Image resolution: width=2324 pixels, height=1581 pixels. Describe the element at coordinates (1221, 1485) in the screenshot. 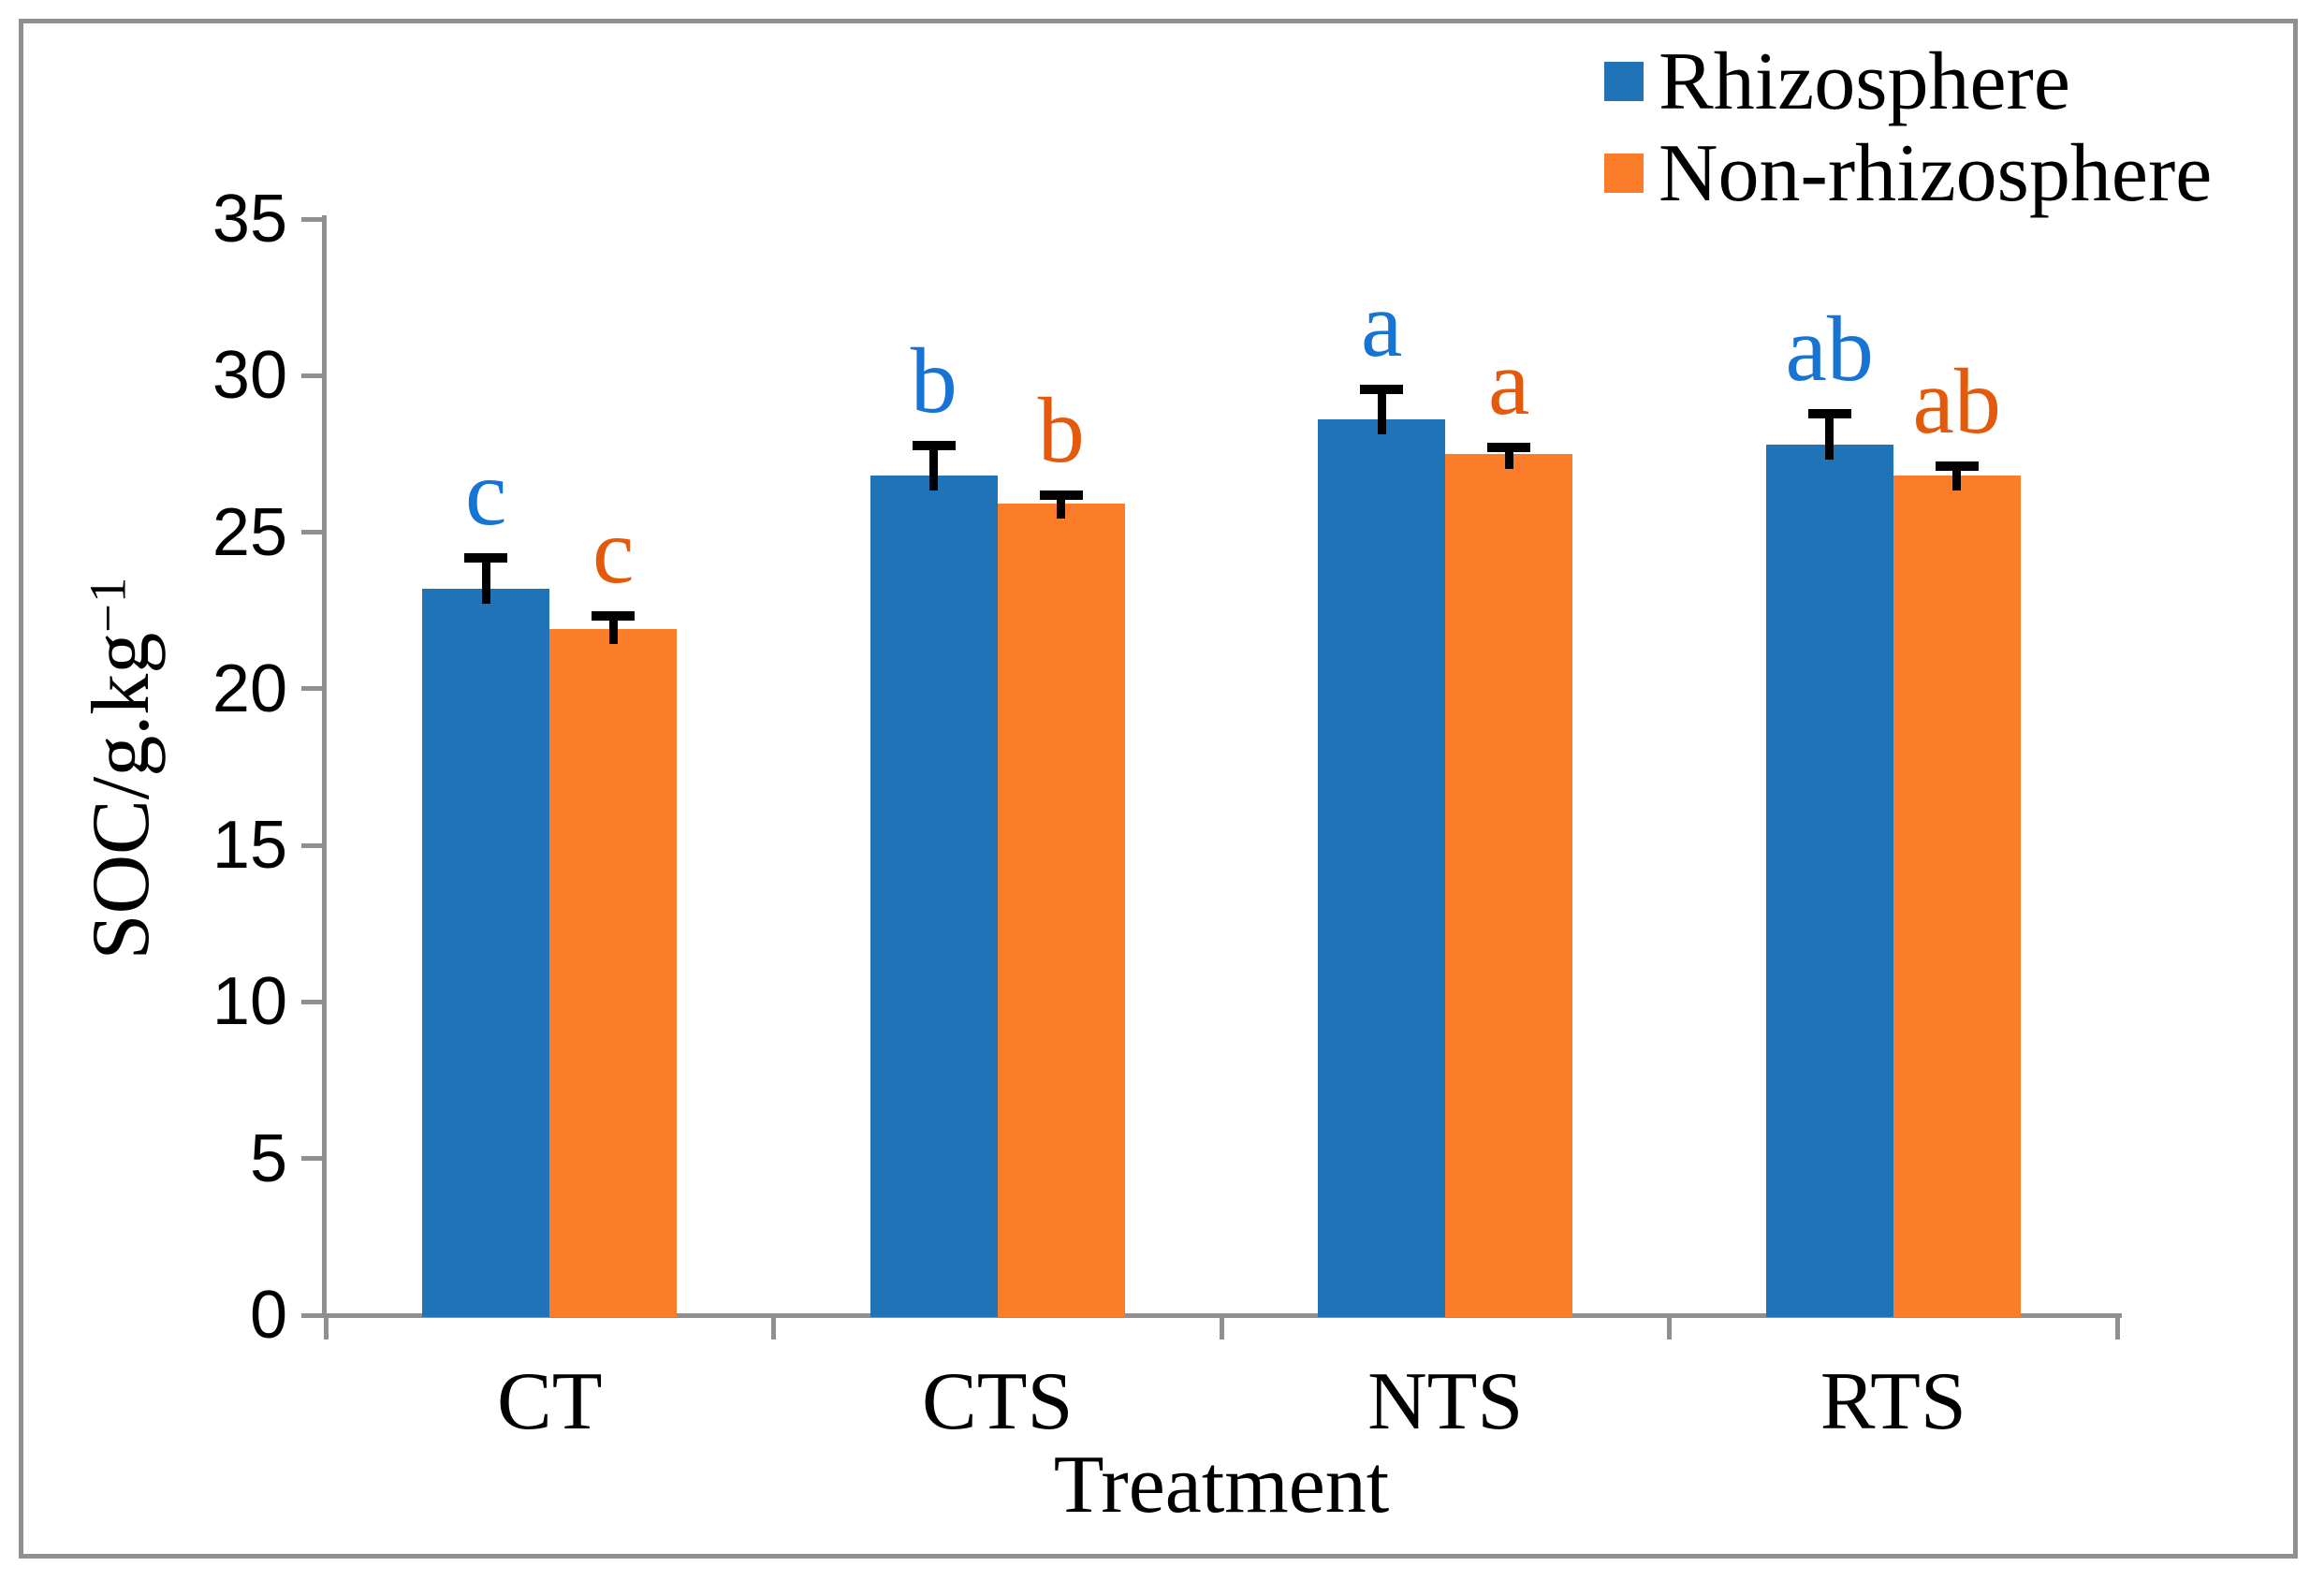

I see `x-axis-title: Treatment` at that location.